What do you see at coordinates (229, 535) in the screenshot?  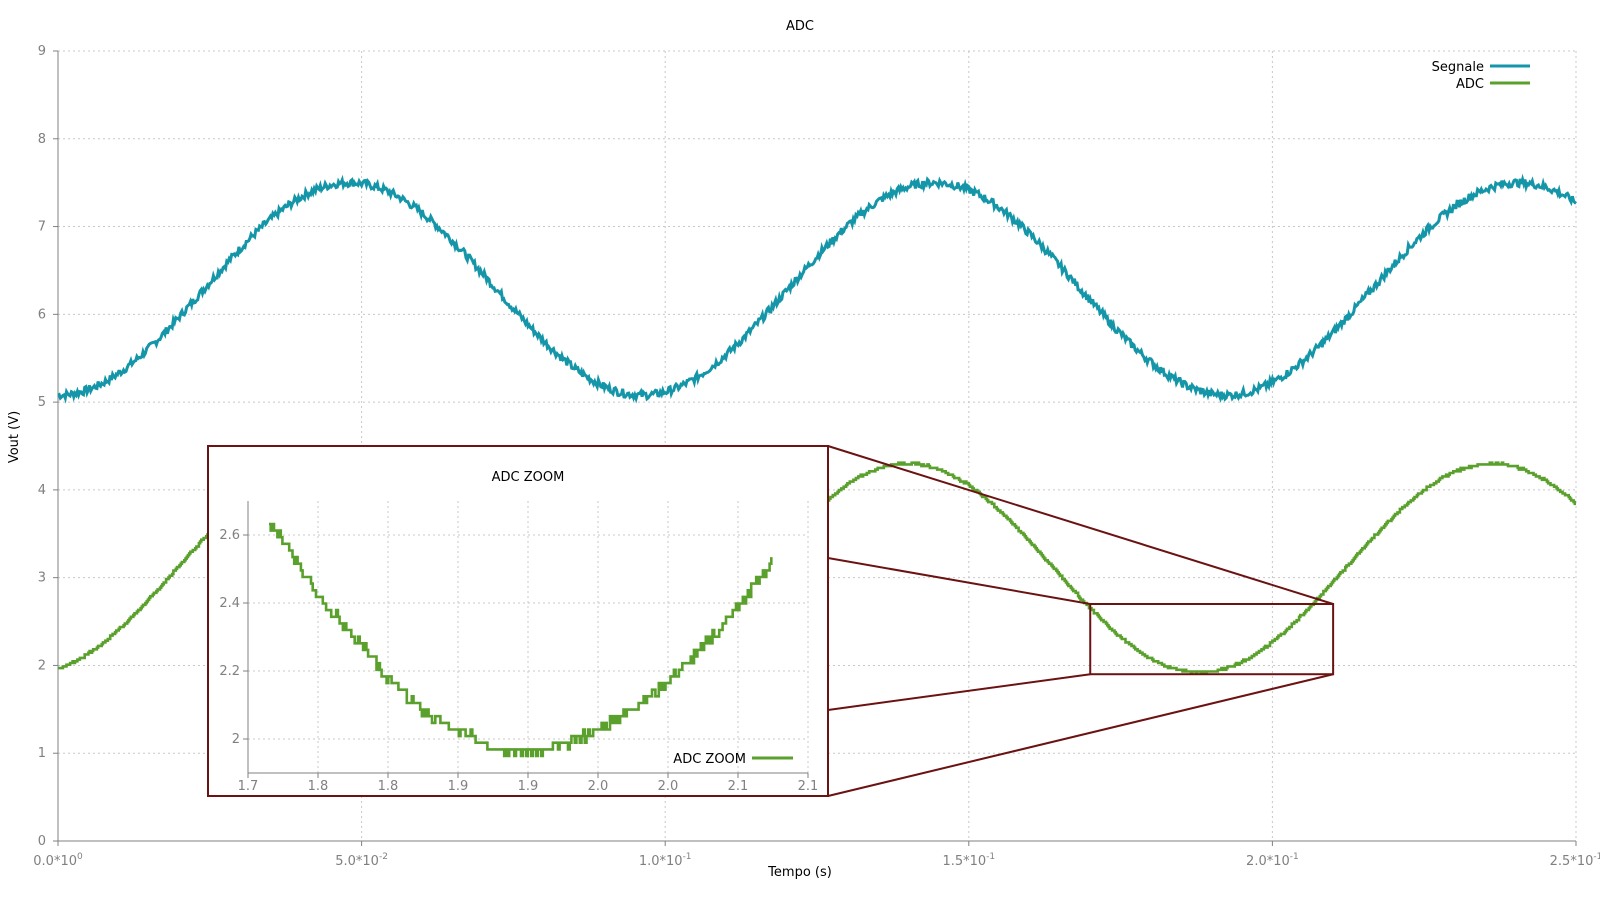 I see `inset-y-tick-label: 2.6` at bounding box center [229, 535].